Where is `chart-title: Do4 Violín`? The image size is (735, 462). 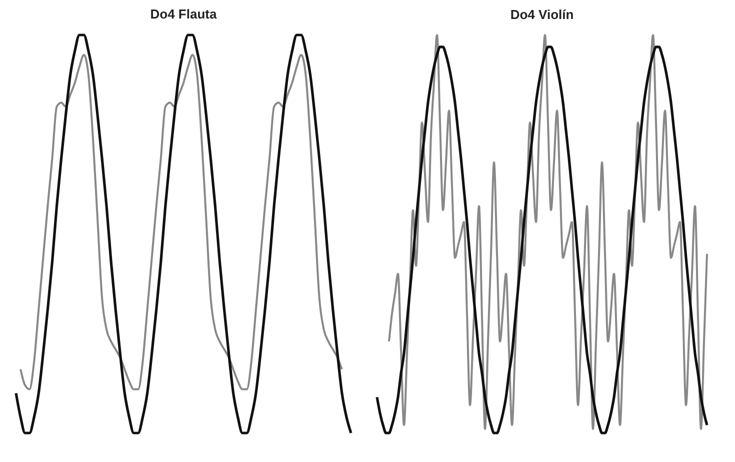 chart-title: Do4 Violín is located at coordinates (542, 14).